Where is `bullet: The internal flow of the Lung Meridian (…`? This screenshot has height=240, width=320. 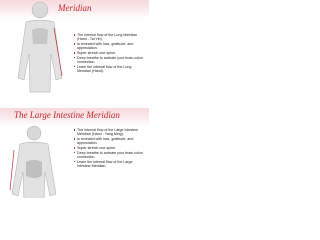 bullet: The internal flow of the Lung Meridian (… is located at coordinates (110, 37).